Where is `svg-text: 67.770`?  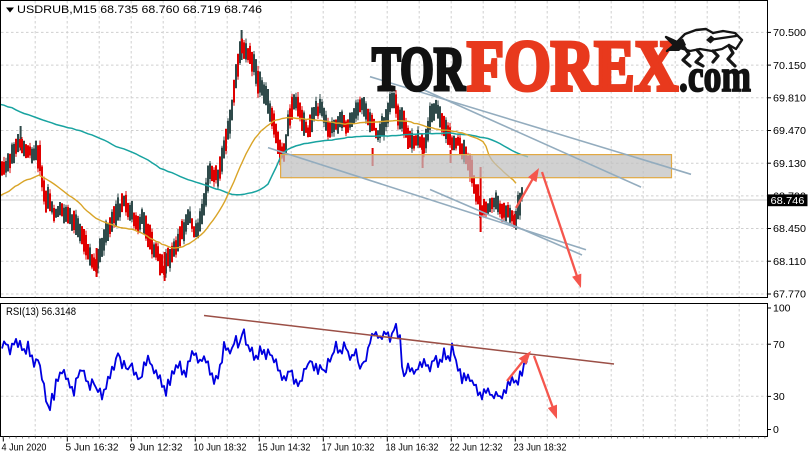 svg-text: 67.770 is located at coordinates (789, 295).